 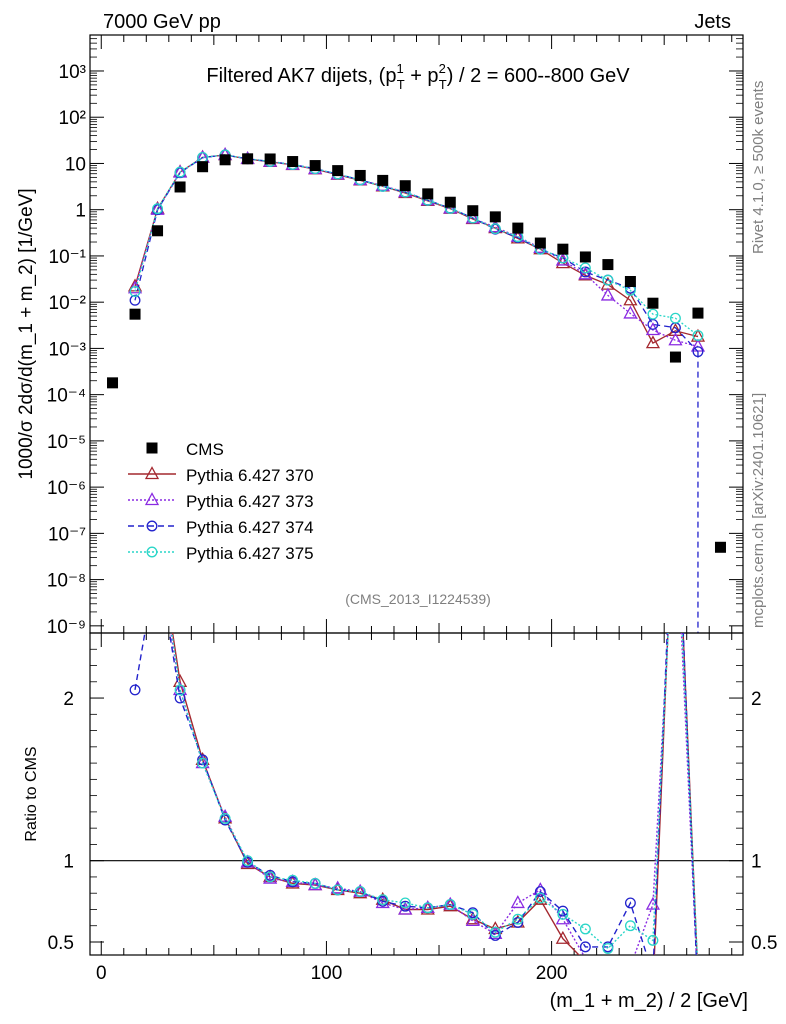 What do you see at coordinates (75, 164) in the screenshot?
I see `main-y-tick-label: 10` at bounding box center [75, 164].